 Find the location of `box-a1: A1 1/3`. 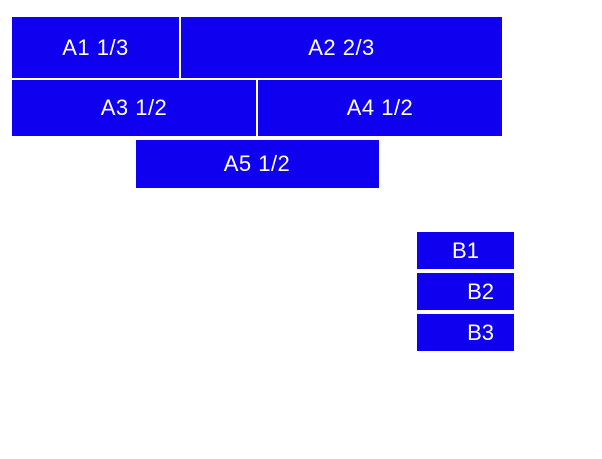

box-a1: A1 1/3 is located at coordinates (95, 47).